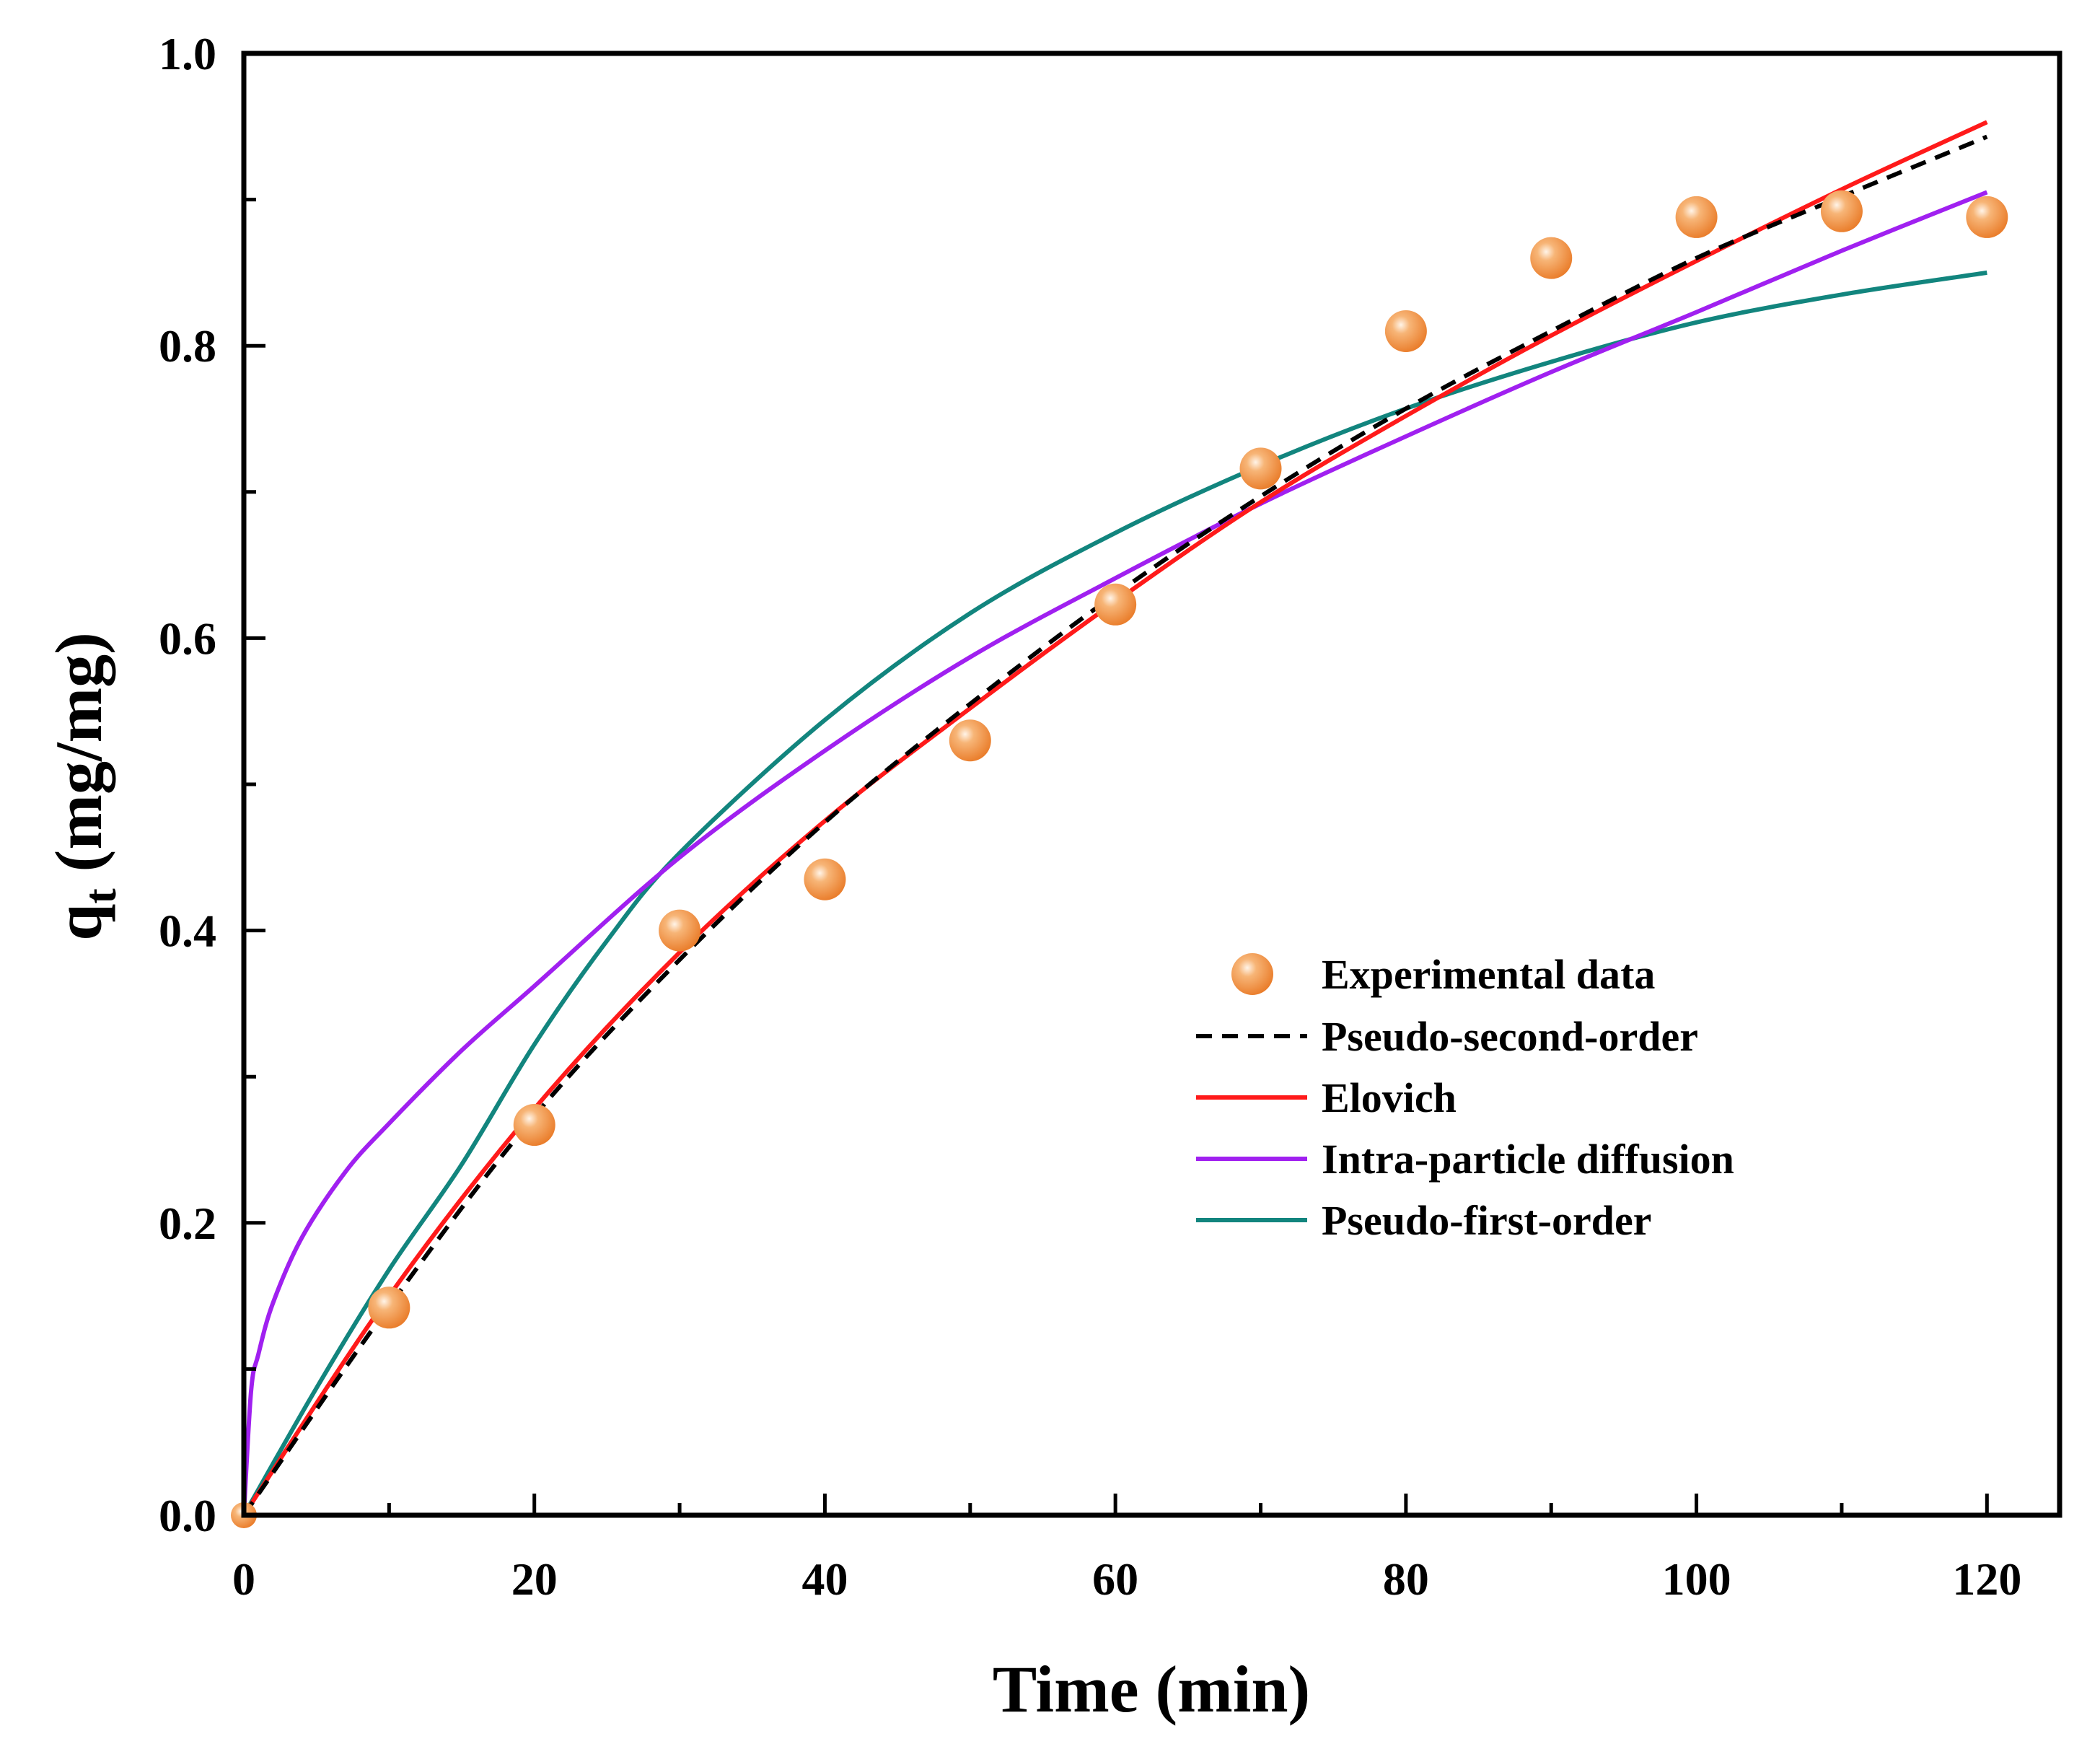 This screenshot has height=1749, width=2100. I want to click on y-axis-title-subscript: t, so click(100, 896).